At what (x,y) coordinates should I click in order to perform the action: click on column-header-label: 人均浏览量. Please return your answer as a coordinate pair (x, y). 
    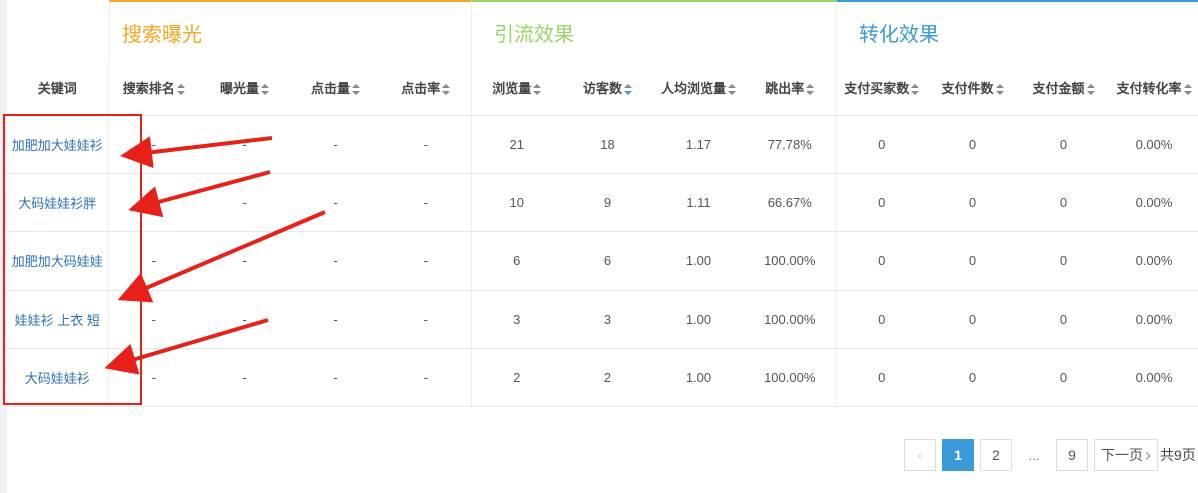
    Looking at the image, I should click on (693, 88).